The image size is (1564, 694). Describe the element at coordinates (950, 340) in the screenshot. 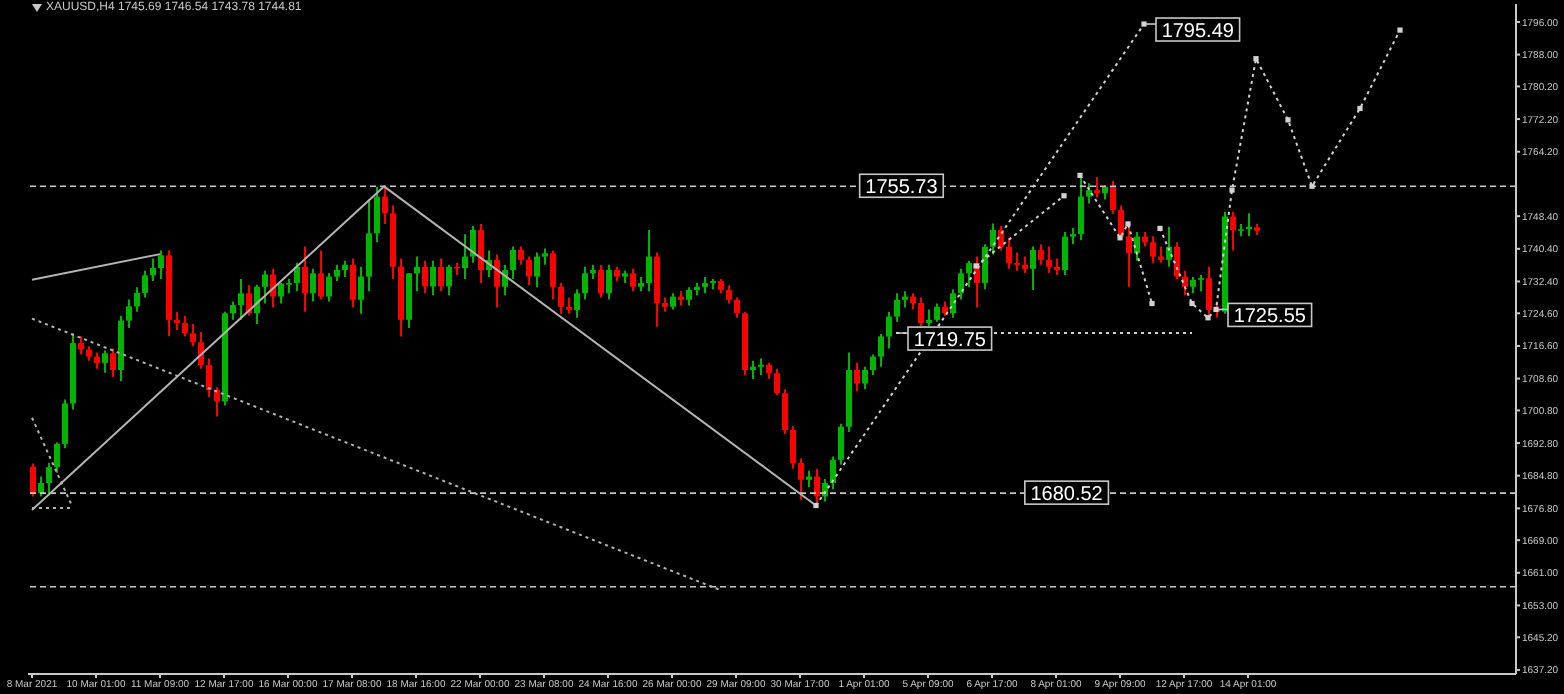

I see `data-label: 1719.75` at that location.